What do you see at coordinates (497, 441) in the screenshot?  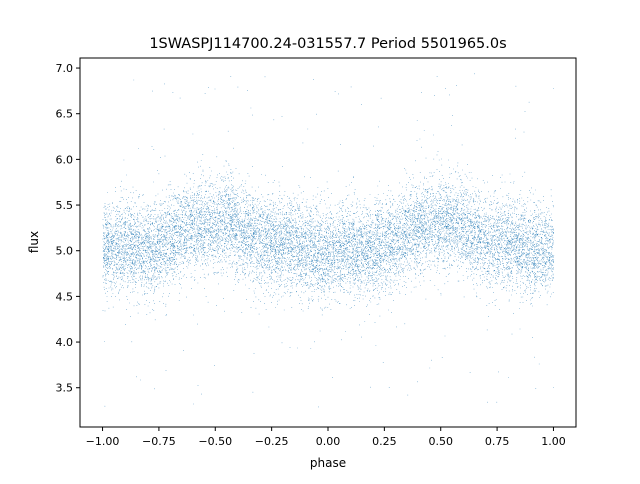 I see `x-tick-label: 0.75` at bounding box center [497, 441].